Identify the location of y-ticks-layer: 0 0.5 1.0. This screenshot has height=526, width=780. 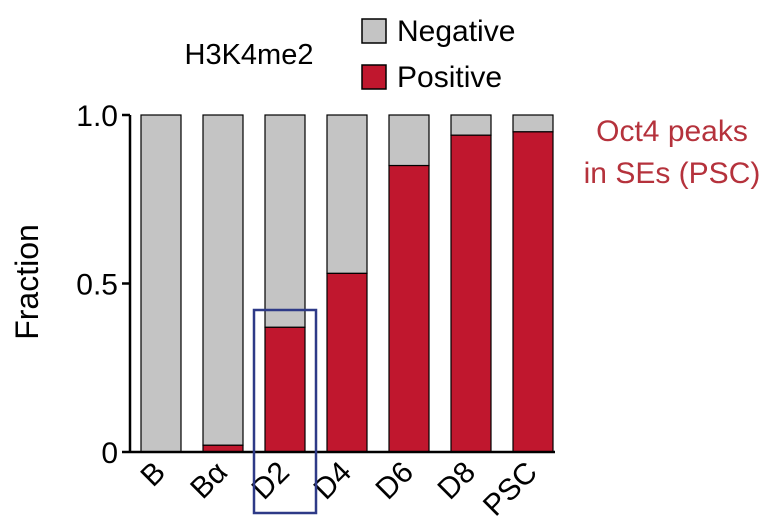
(103, 285).